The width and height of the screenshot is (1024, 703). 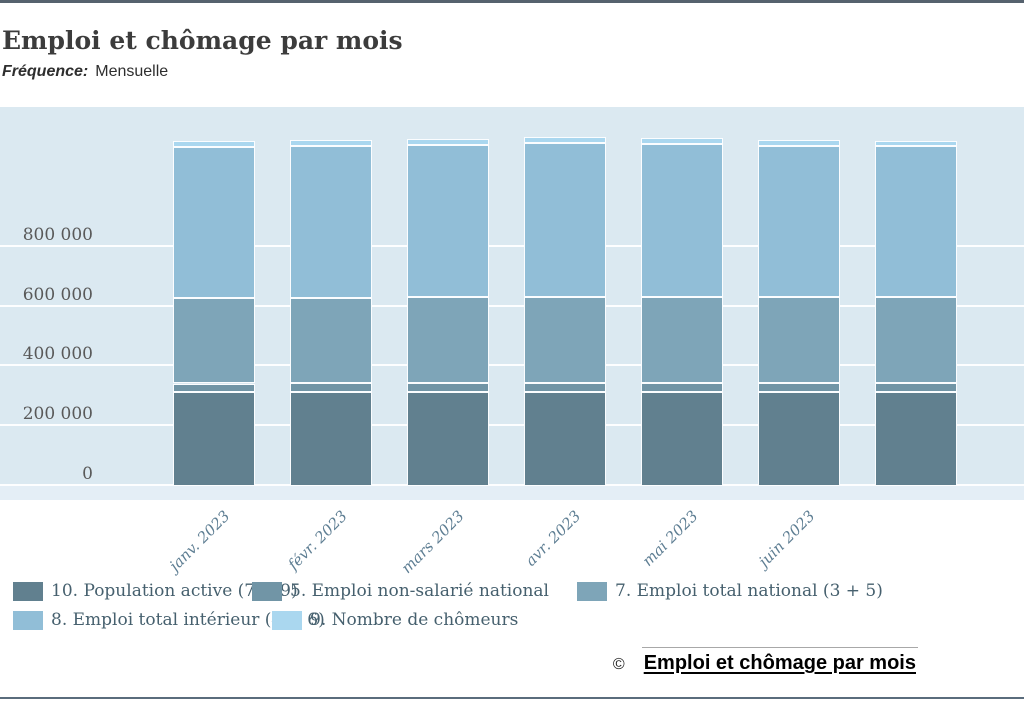 I want to click on y-axis-tick-label: 0, so click(x=87, y=474).